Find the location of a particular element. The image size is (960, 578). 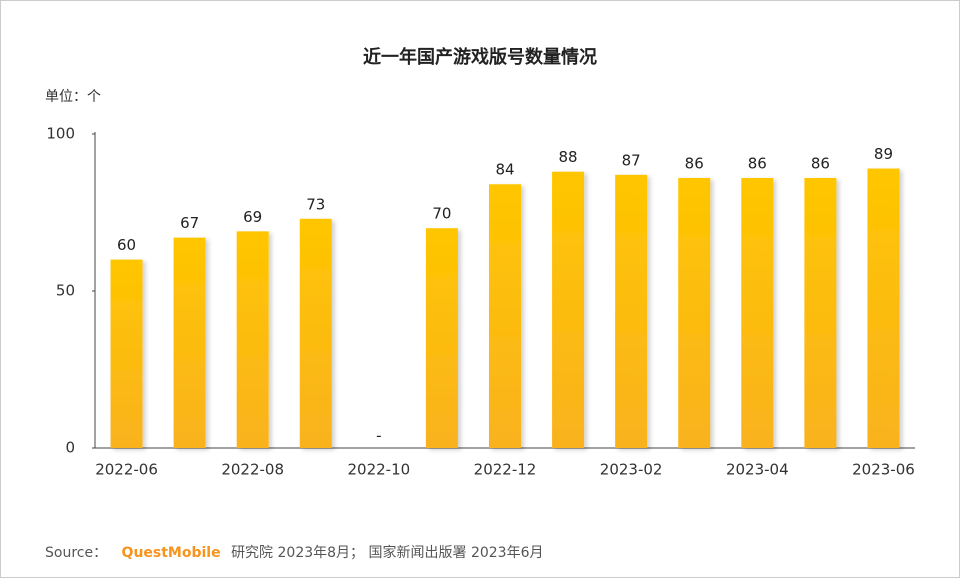

source-prefix: Source： is located at coordinates (76, 553).